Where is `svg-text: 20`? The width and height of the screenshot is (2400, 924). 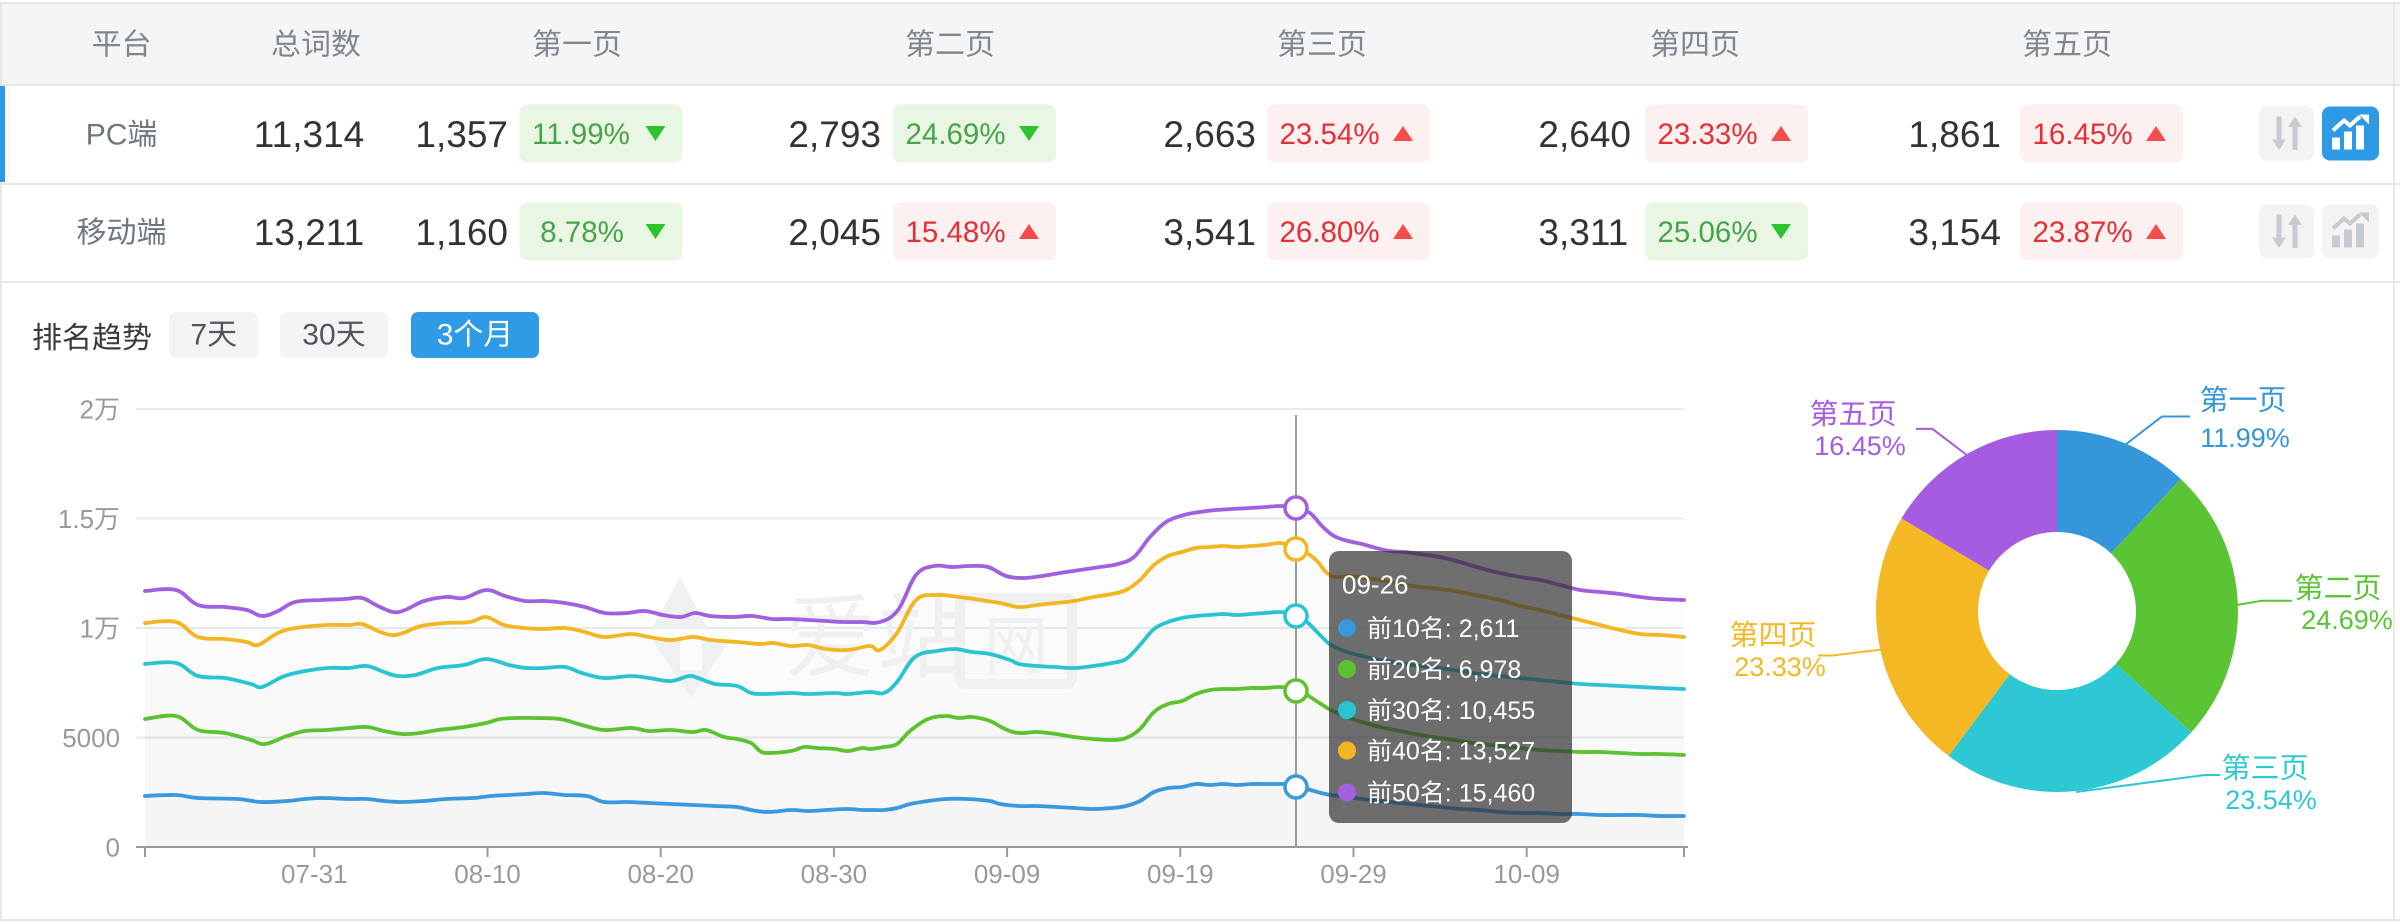 svg-text: 20 is located at coordinates (1406, 670).